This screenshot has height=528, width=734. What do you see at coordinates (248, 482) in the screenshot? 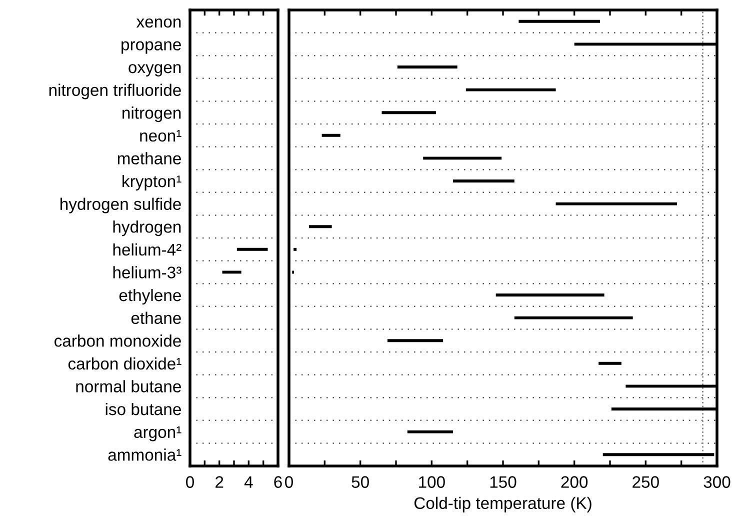
I see `x-tick-label: 4` at bounding box center [248, 482].